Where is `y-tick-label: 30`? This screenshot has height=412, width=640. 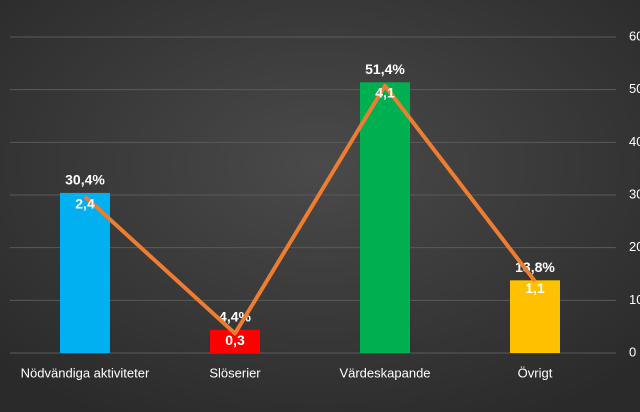 y-tick-label: 30 is located at coordinates (634, 193).